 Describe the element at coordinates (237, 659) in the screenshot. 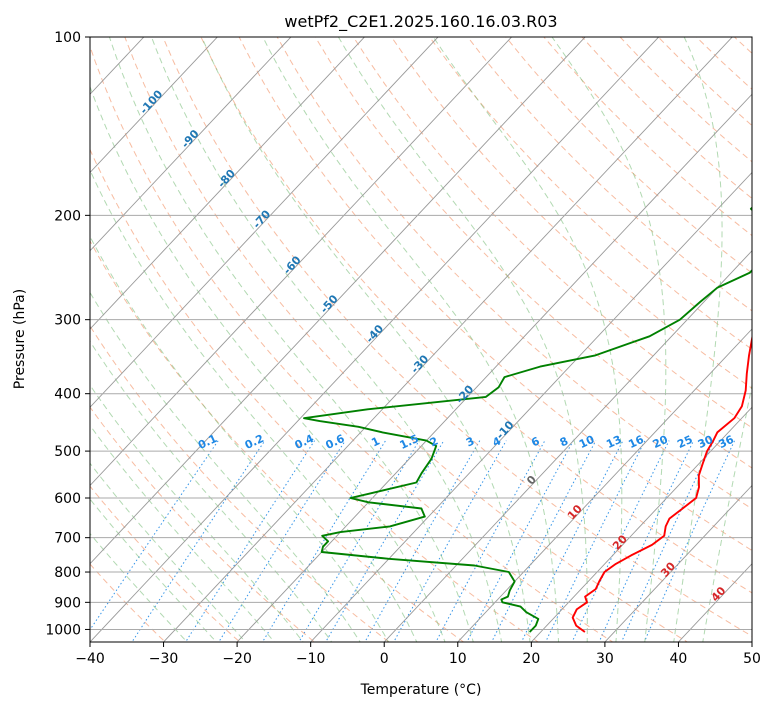

I see `x-tick-label: −20` at that location.